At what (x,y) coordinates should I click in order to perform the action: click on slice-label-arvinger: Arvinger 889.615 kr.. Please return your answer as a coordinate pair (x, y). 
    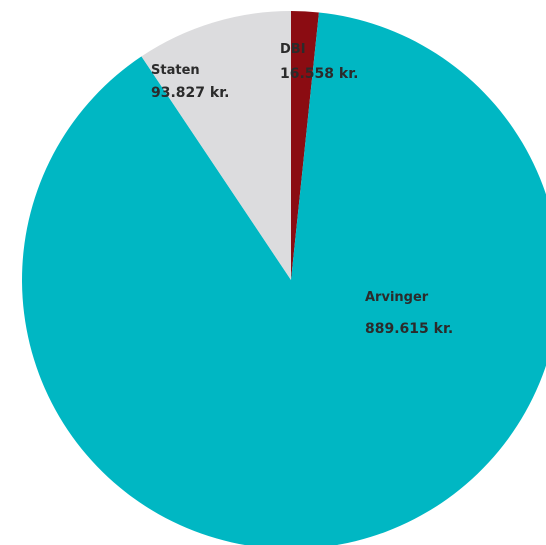
    Looking at the image, I should click on (409, 313).